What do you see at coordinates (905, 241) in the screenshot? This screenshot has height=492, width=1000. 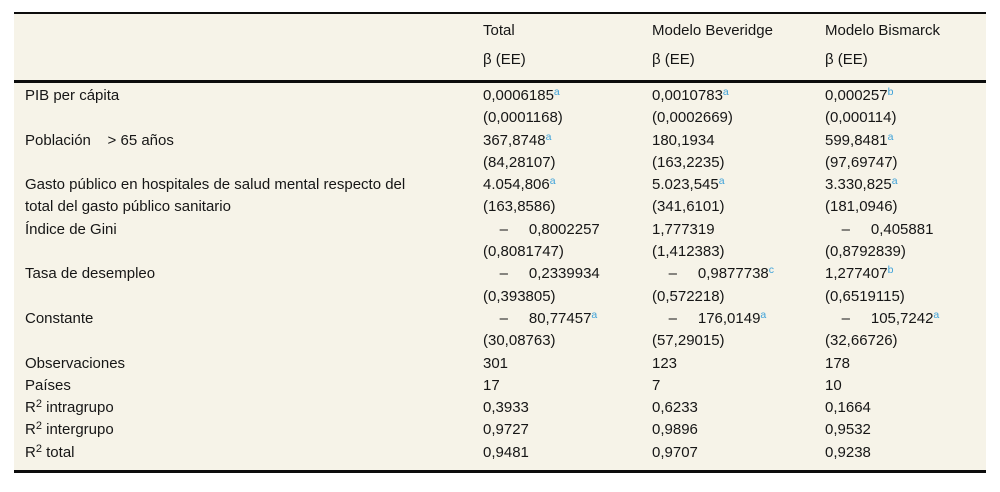 I see `value-cell: – 0,405881 (0,8792839)` at bounding box center [905, 241].